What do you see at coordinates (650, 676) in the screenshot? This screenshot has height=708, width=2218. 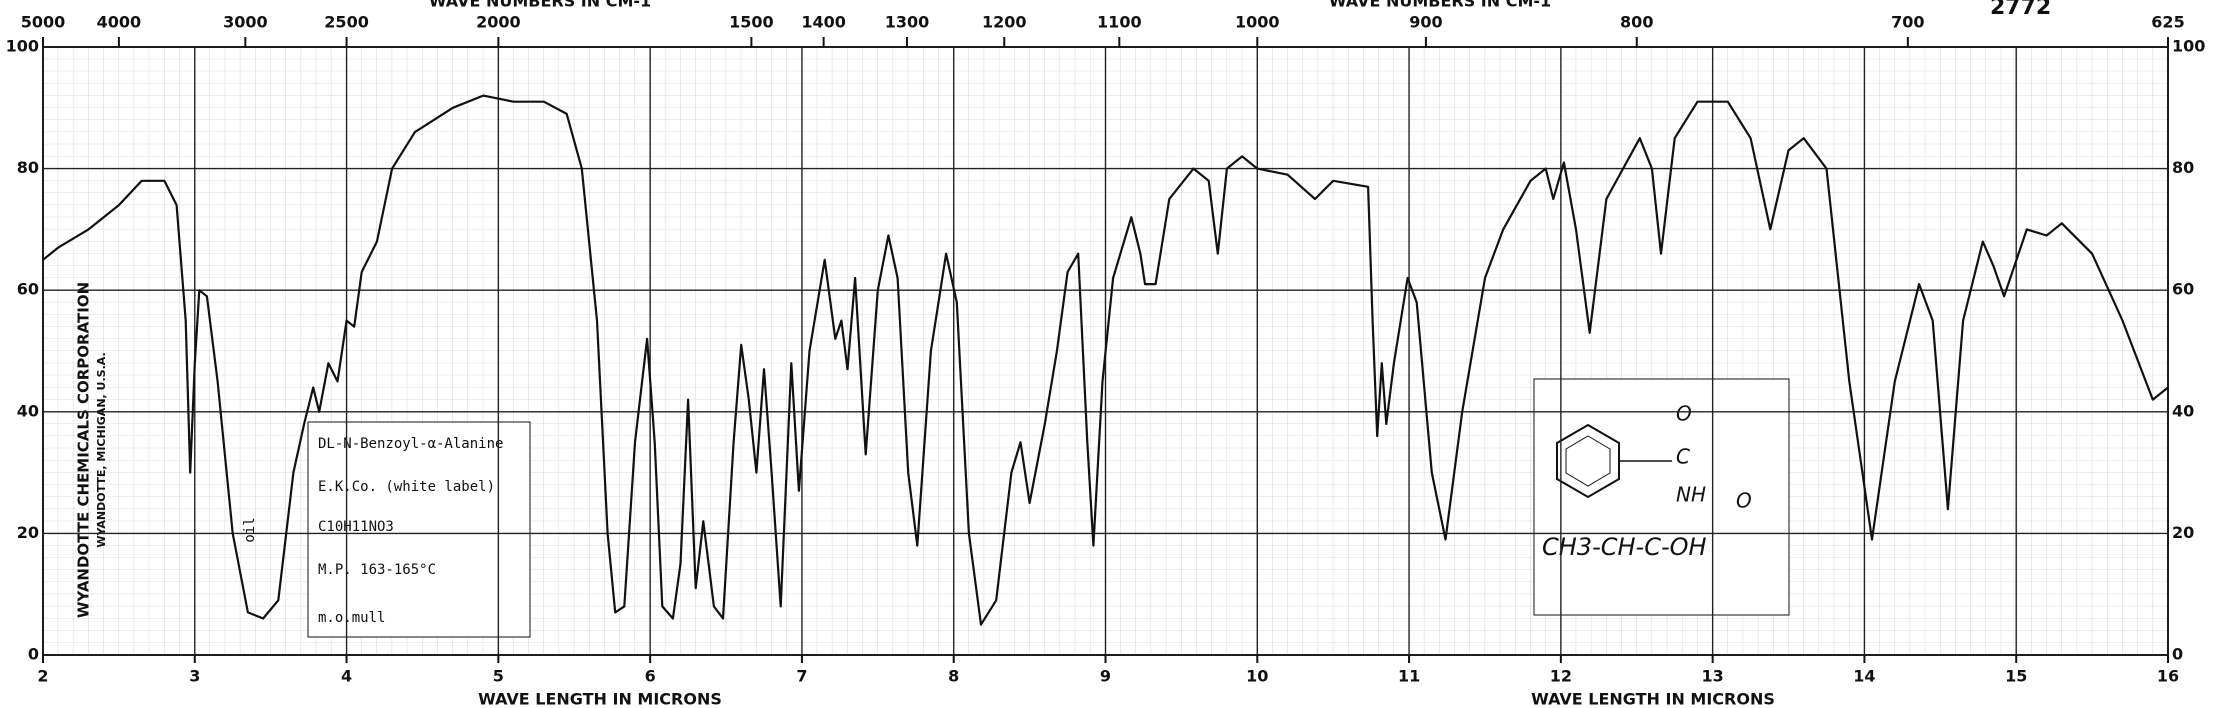 I see `x-tick-label: 6` at bounding box center [650, 676].